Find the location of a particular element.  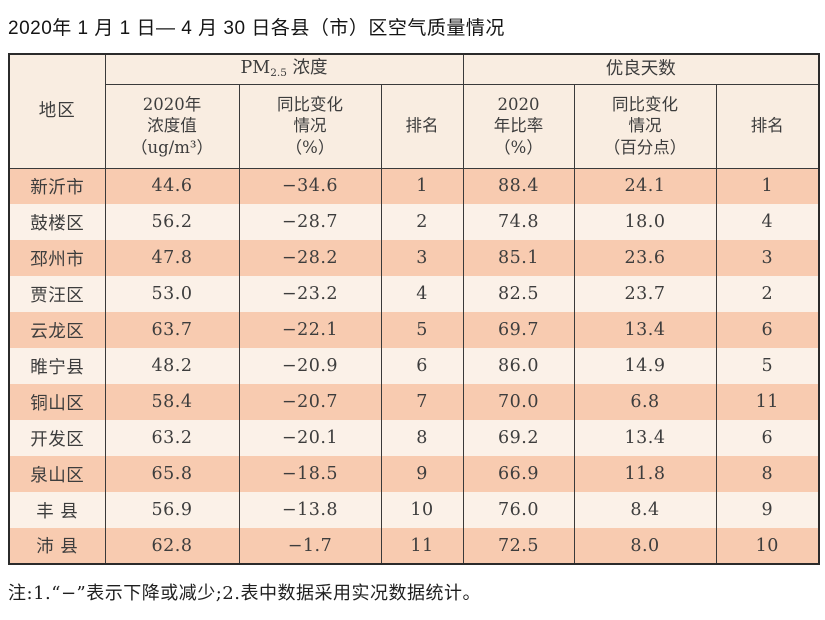

table-row: 铜山区 58.4 −20.7 7 70.0 6.8 11 is located at coordinates (414, 402).